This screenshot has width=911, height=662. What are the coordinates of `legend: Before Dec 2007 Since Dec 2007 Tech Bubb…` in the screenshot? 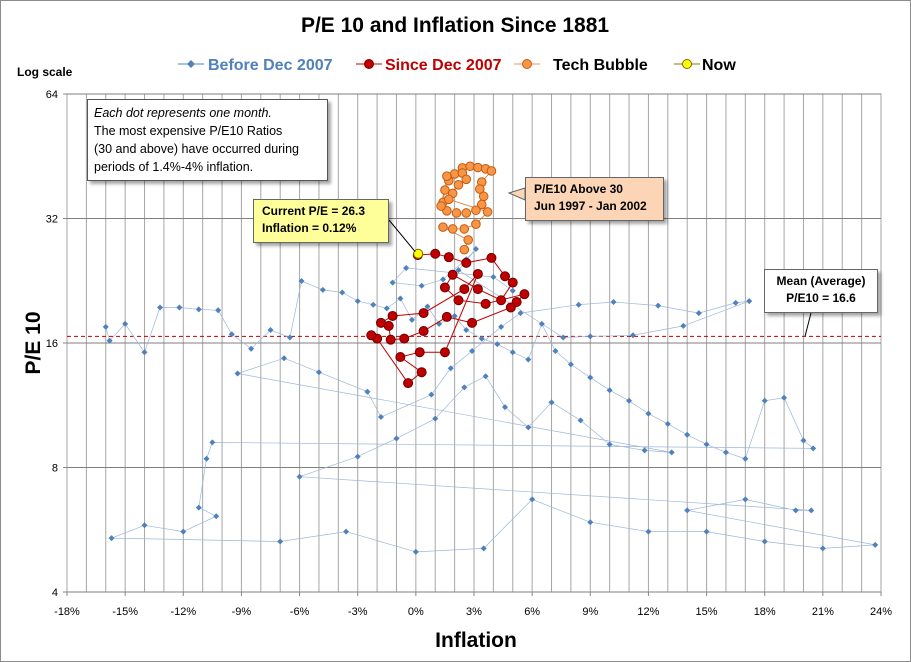 It's located at (457, 65).